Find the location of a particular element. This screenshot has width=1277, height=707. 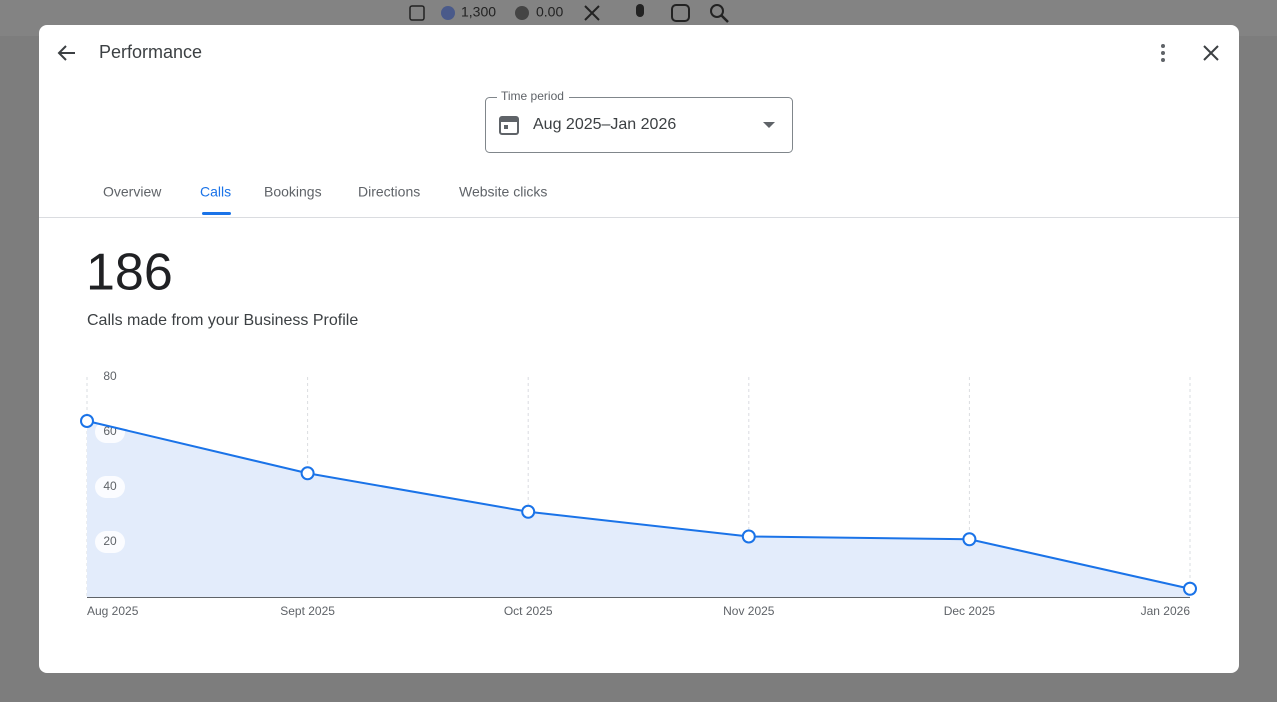

y-tick-label: 40 is located at coordinates (110, 486).